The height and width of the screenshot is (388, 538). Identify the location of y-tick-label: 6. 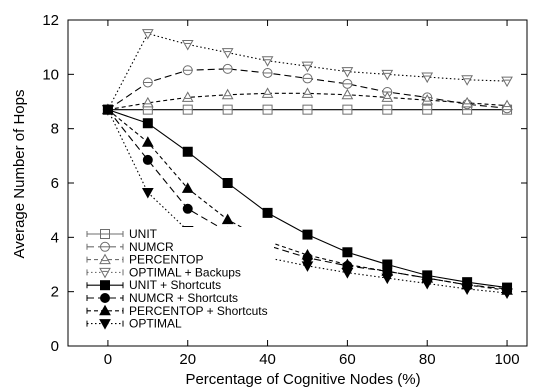
(55, 183).